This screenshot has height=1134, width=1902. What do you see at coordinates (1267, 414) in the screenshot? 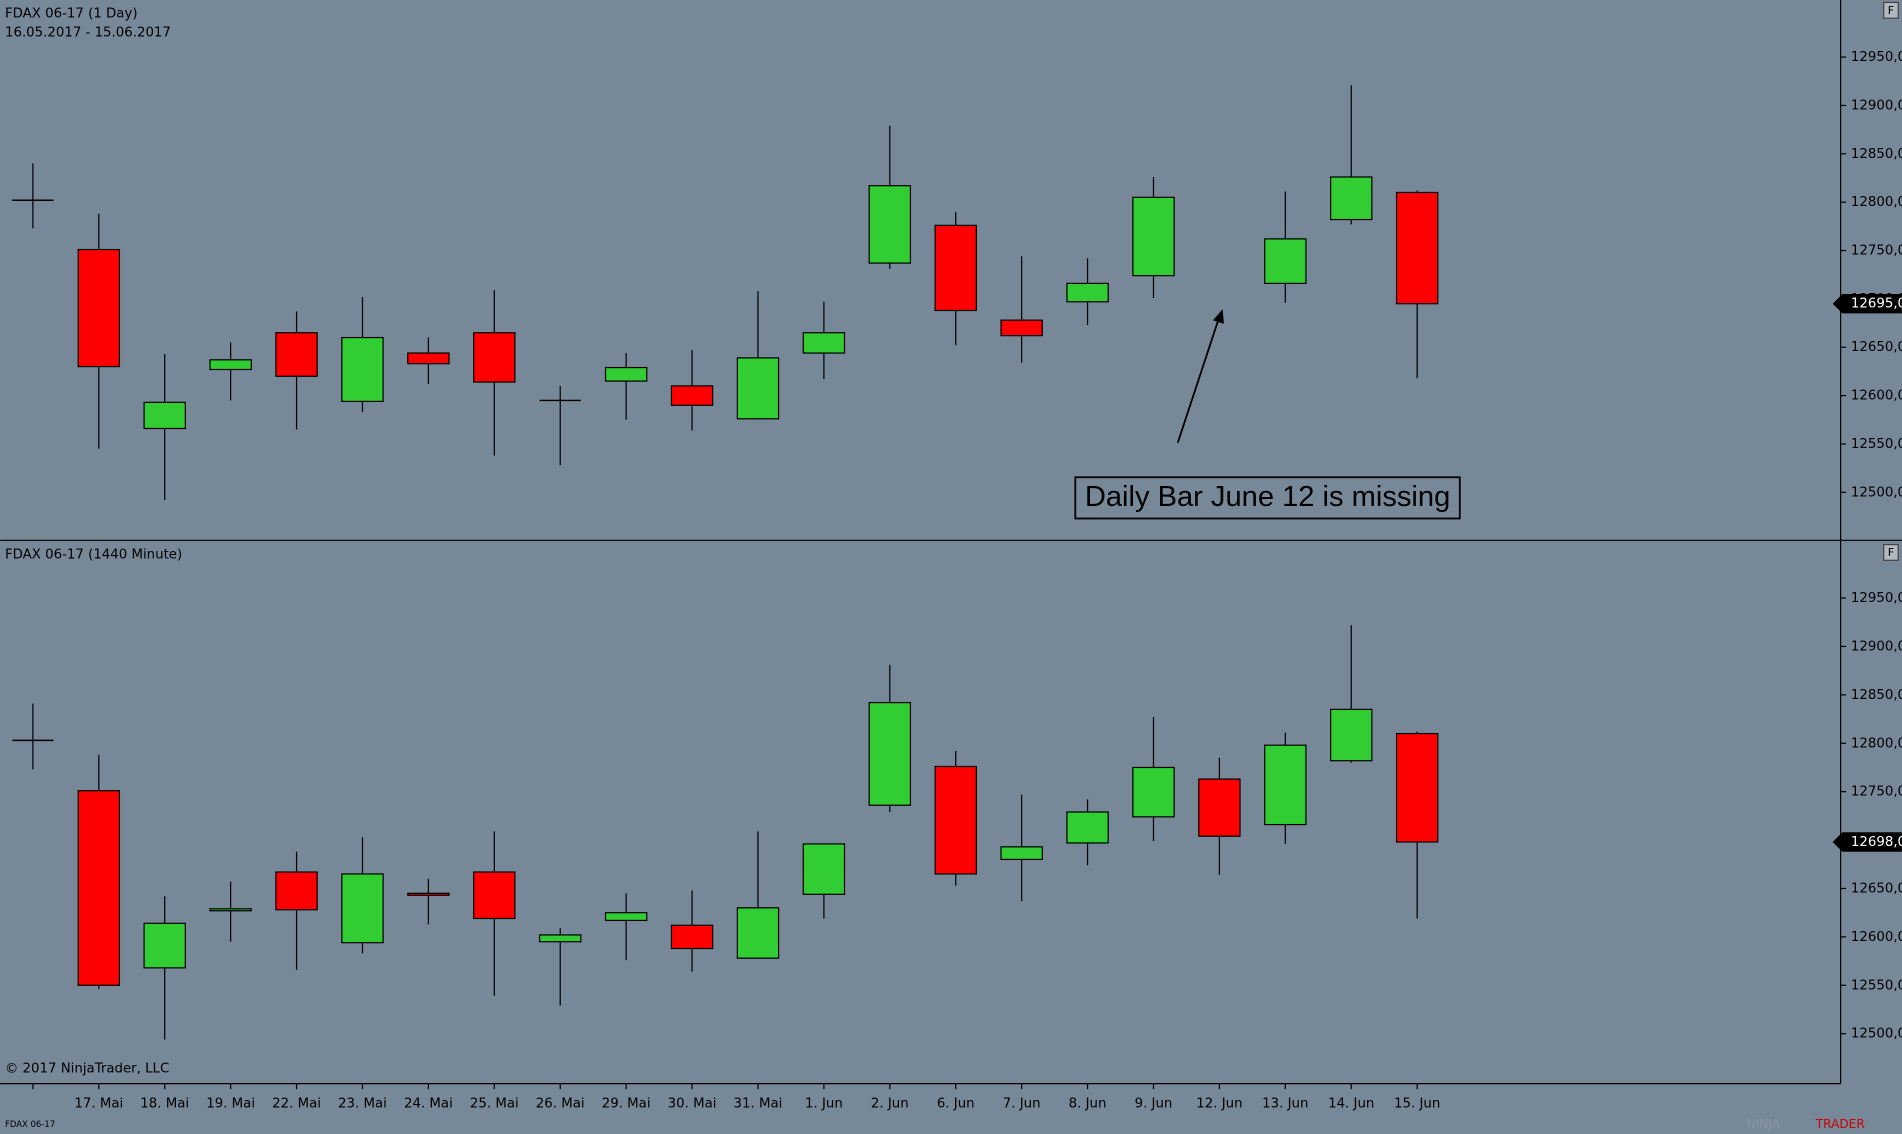
I see `annotation: Daily Bar June 12 is missing` at bounding box center [1267, 414].